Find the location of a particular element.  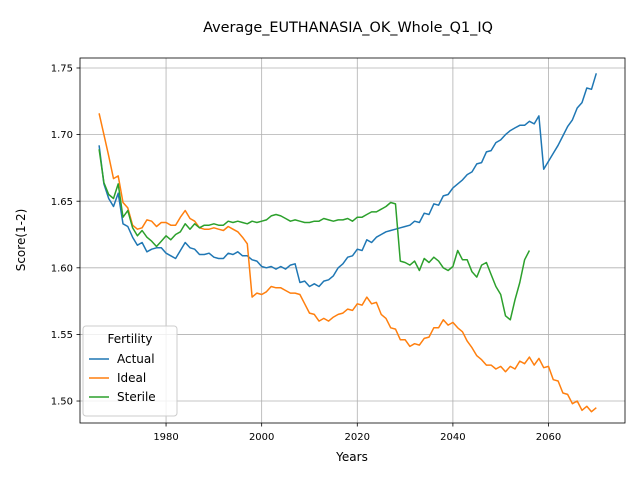

x-axis-ticks: 1980 2000 2020 2040 2060 is located at coordinates (357, 433).